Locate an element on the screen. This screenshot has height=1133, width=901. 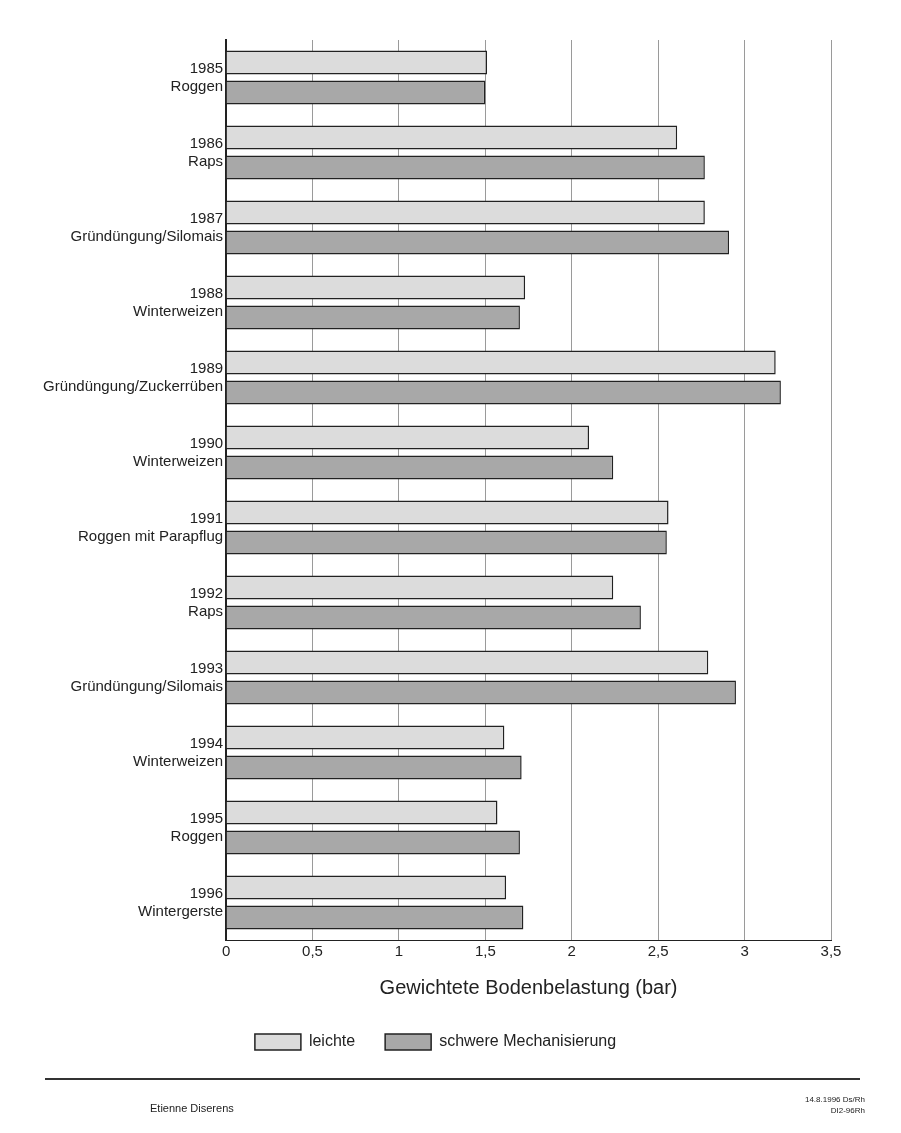
x-tick-label: 2 is located at coordinates (571, 951).